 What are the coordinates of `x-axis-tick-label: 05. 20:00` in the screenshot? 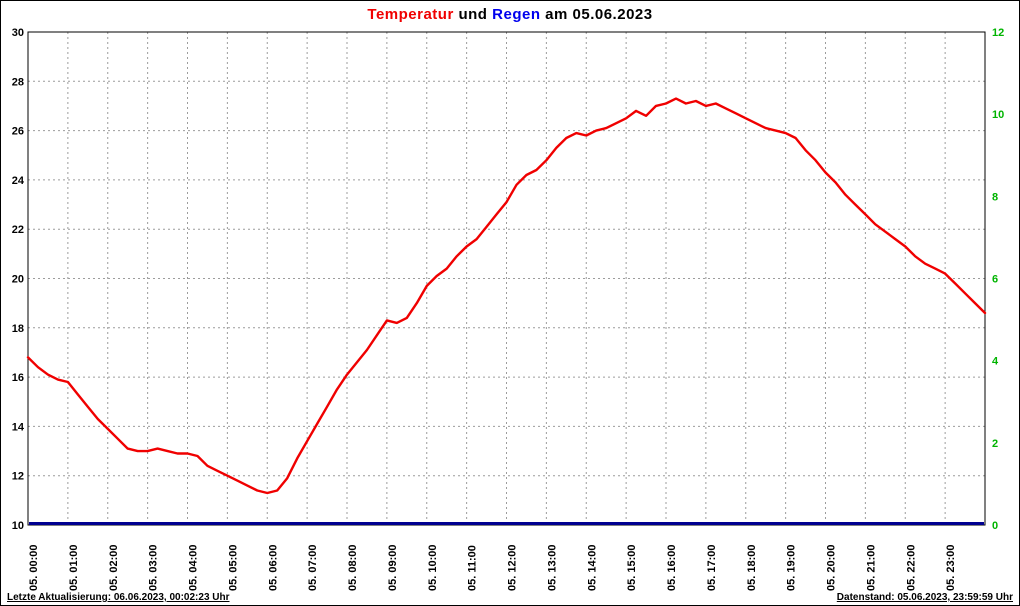 It's located at (832, 568).